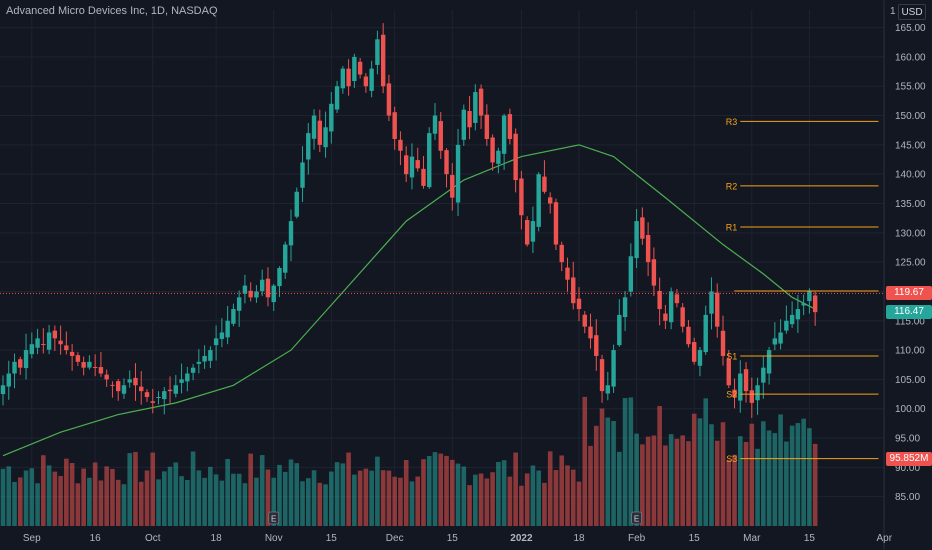 This screenshot has width=932, height=550. What do you see at coordinates (732, 227) in the screenshot?
I see `pivot-label: R1` at bounding box center [732, 227].